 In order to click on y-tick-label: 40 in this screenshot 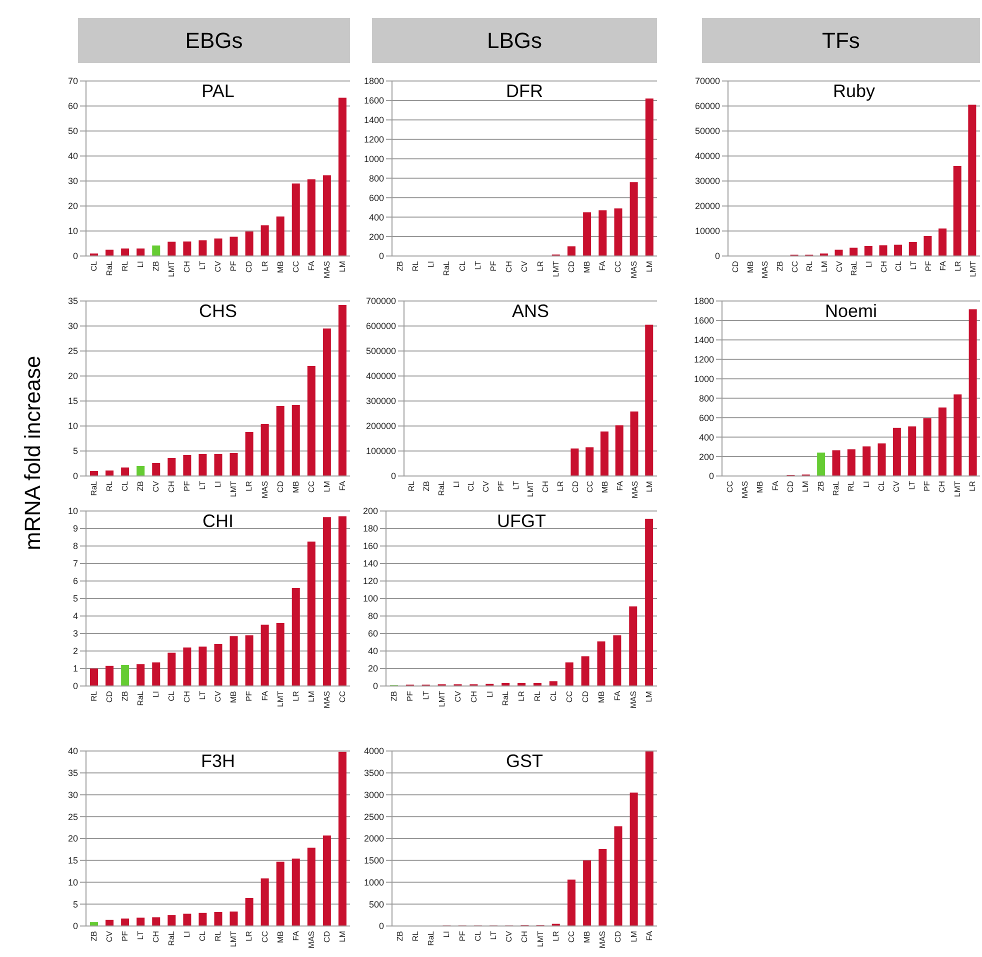, I will do `click(73, 751)`.